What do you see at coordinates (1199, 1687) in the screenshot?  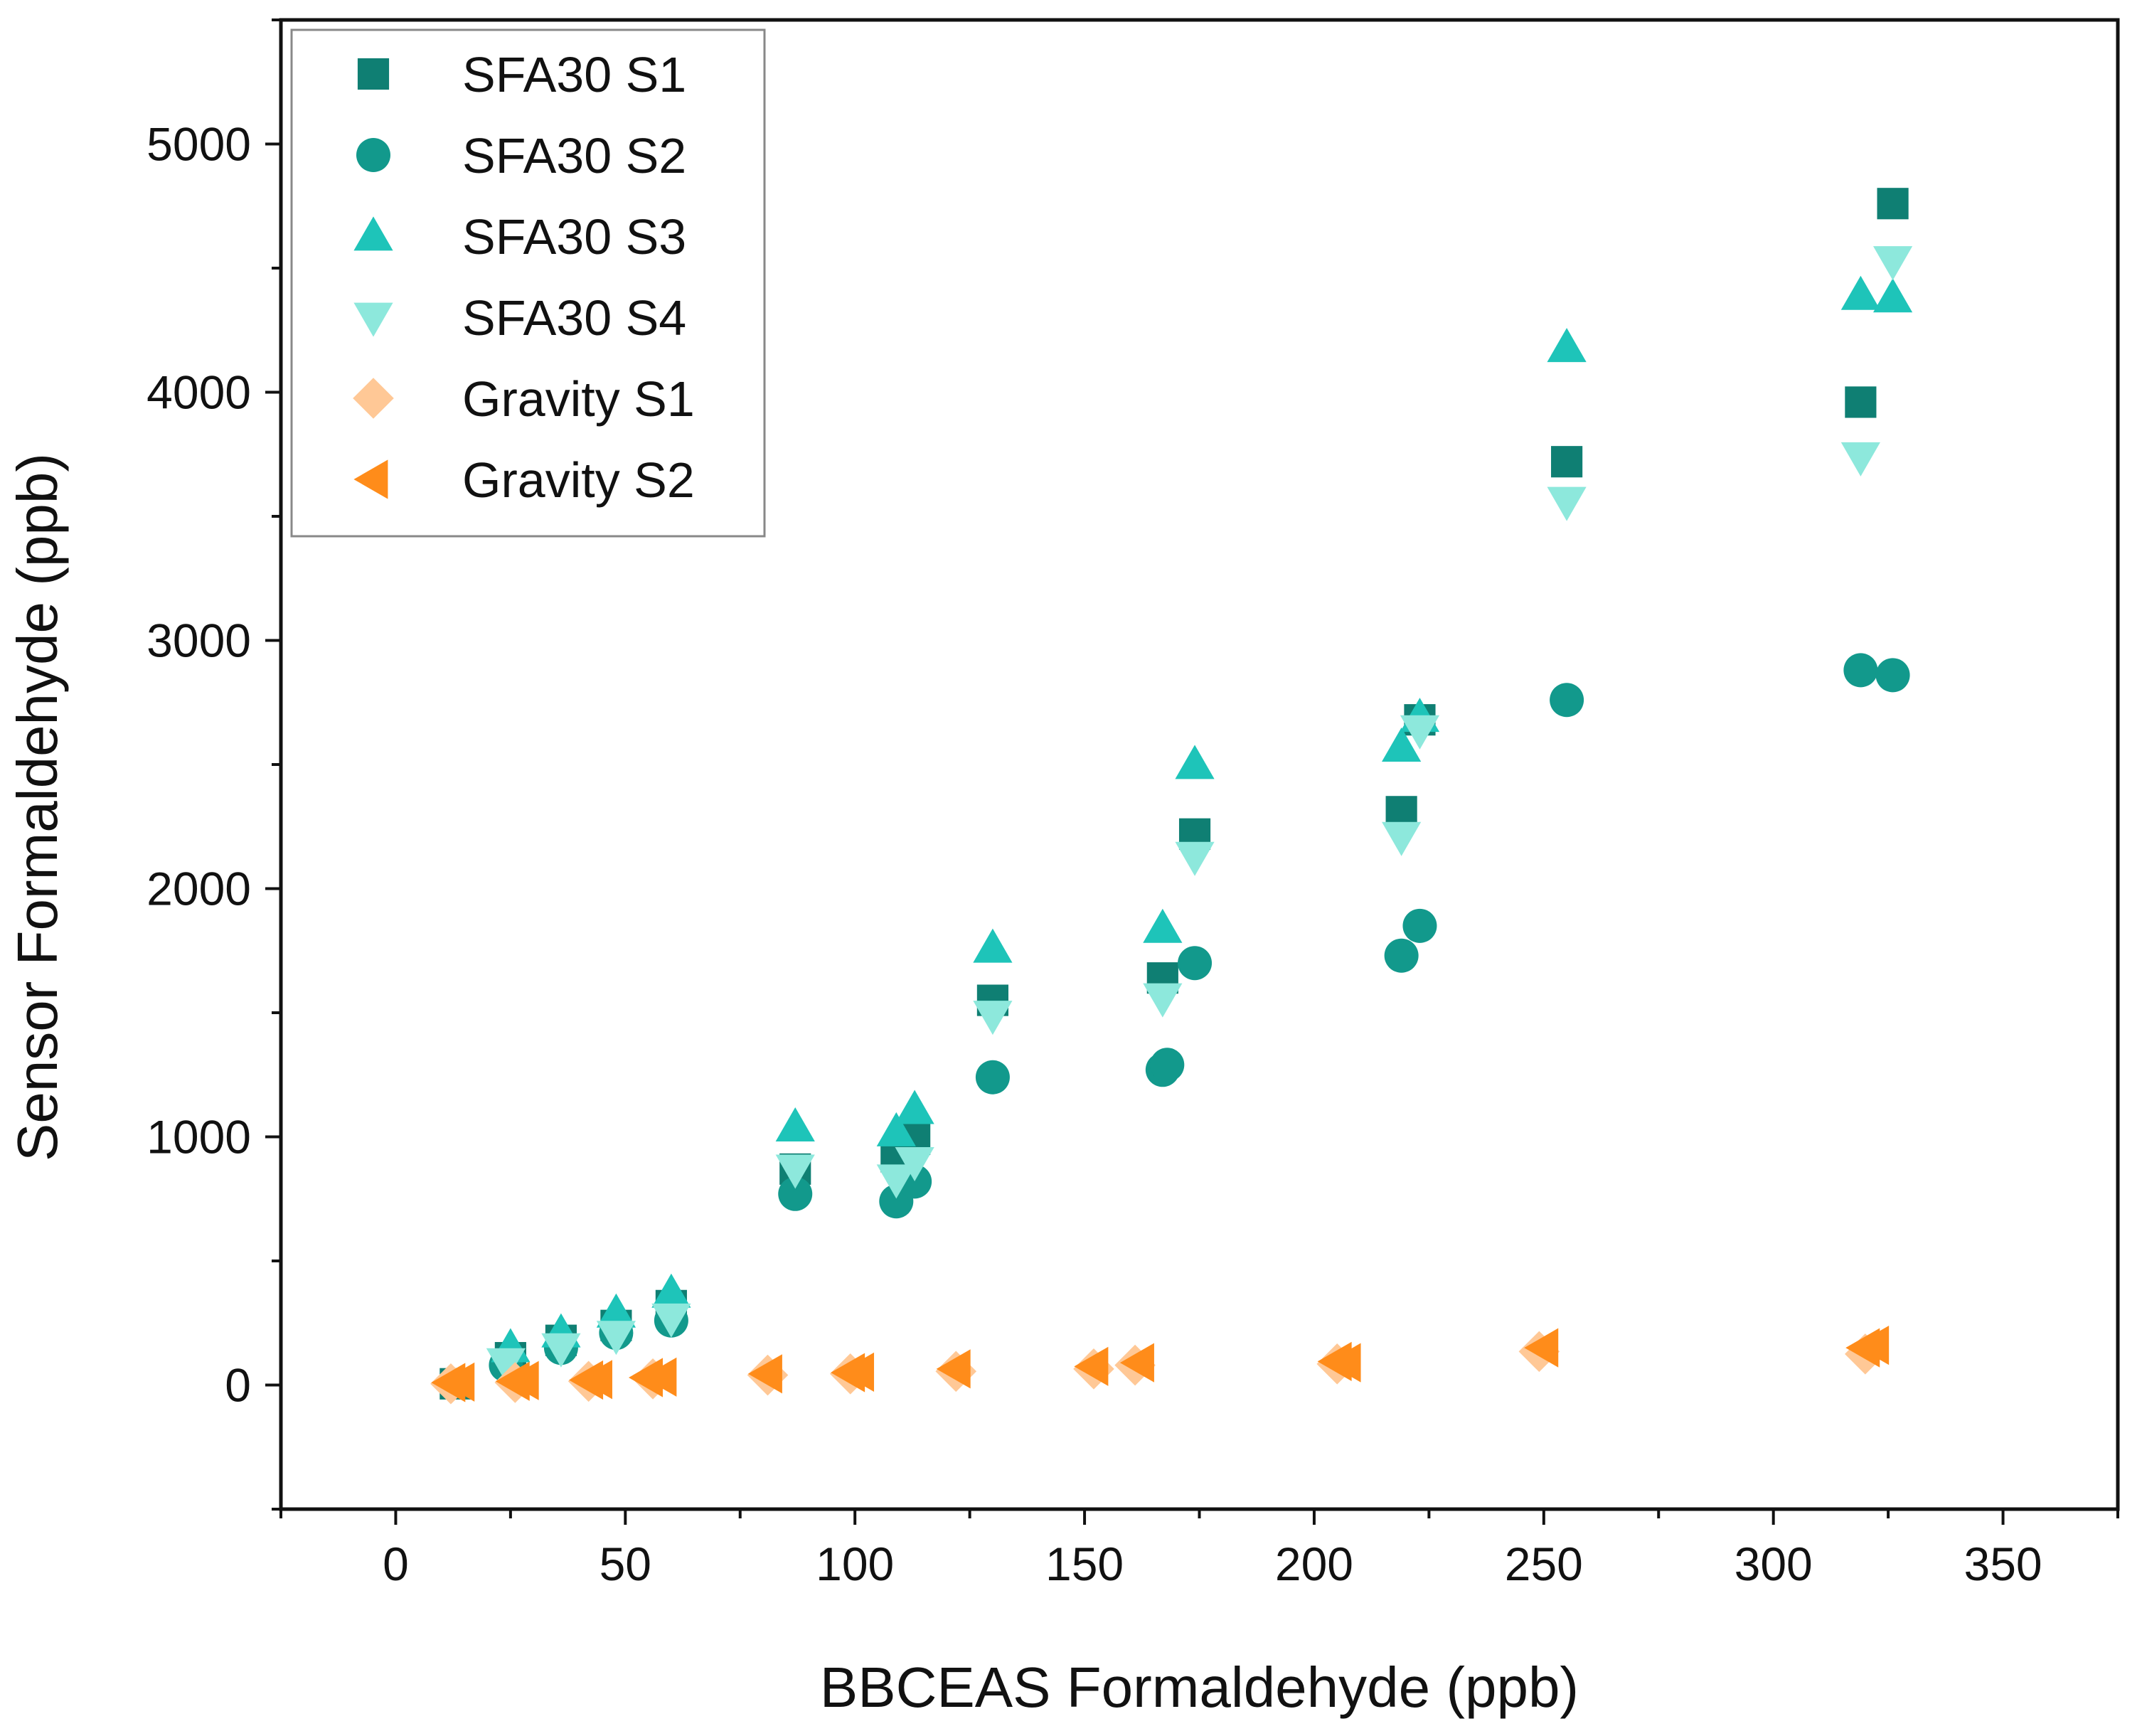 I see `x-axis-title: BBCEAS Formaldehyde (ppb)` at bounding box center [1199, 1687].